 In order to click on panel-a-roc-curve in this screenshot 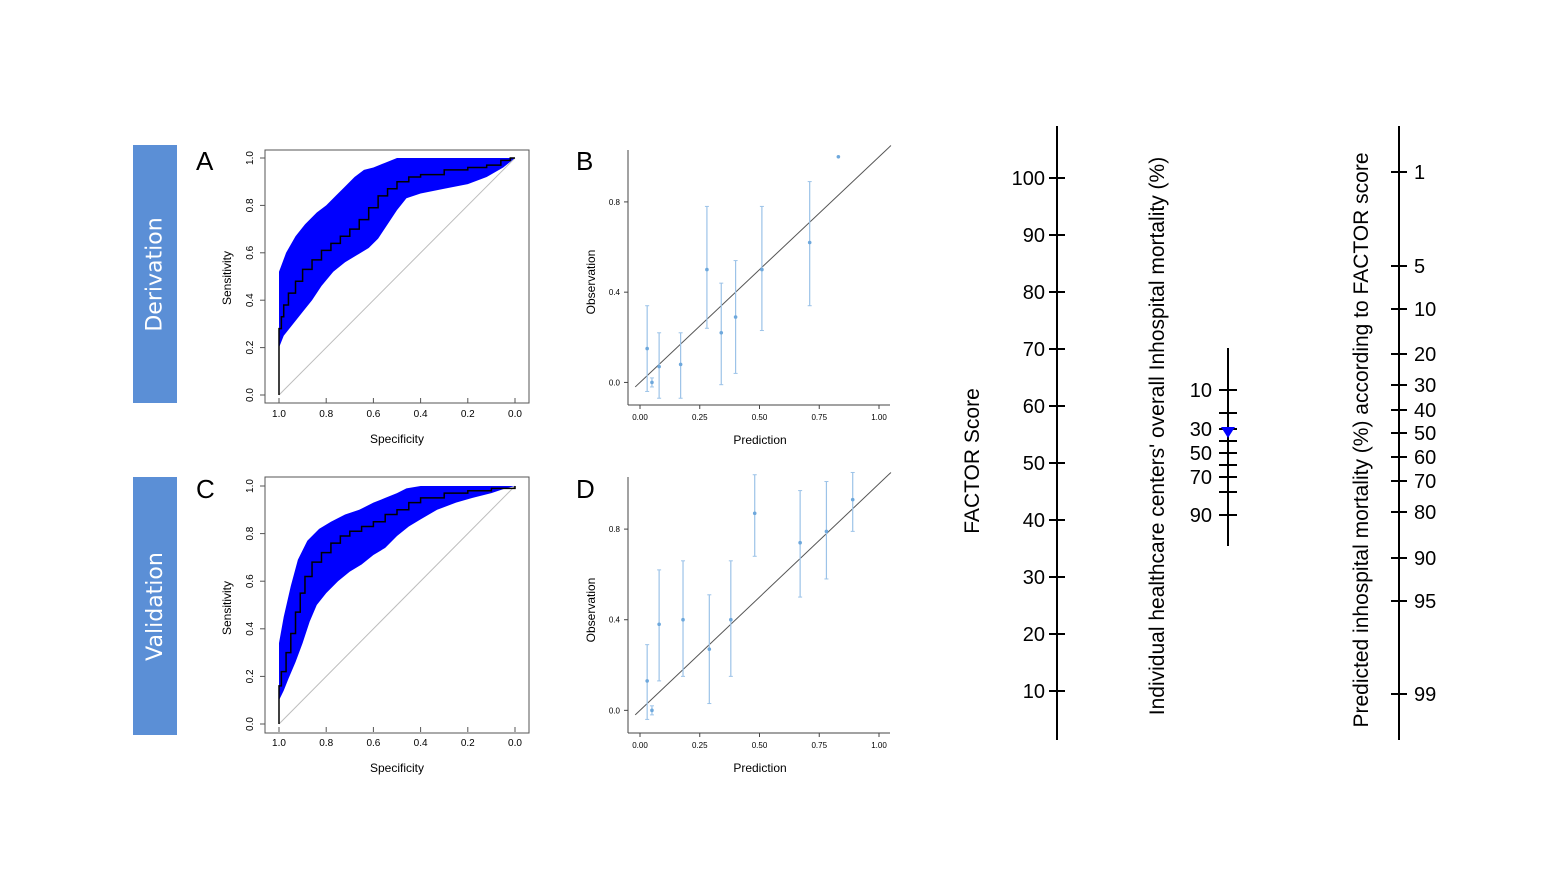, I will do `click(396, 276)`.